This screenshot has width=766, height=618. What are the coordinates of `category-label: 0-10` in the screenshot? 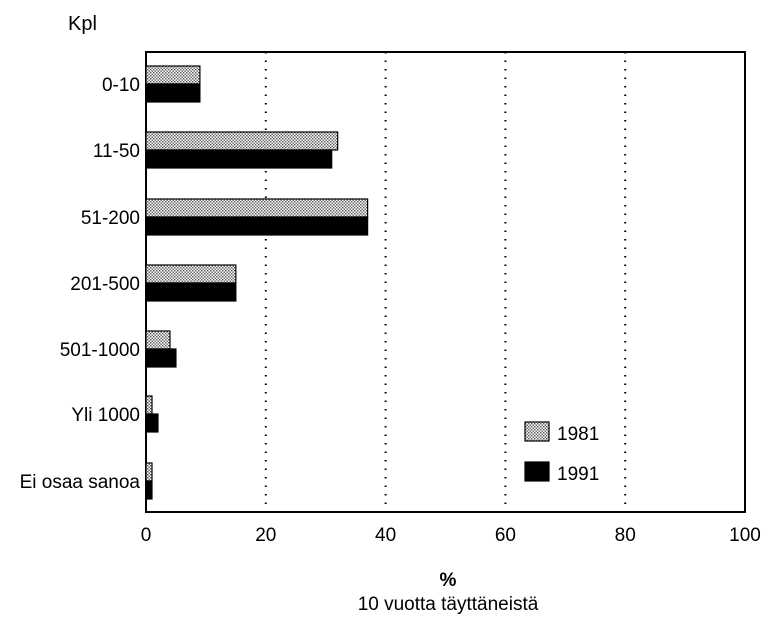 It's located at (121, 85).